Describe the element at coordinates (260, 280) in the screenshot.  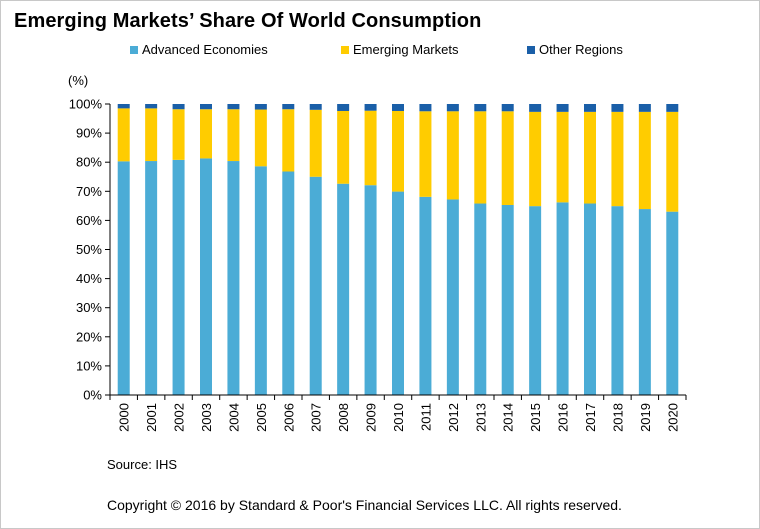
I see `bar-advanced-2005` at that location.